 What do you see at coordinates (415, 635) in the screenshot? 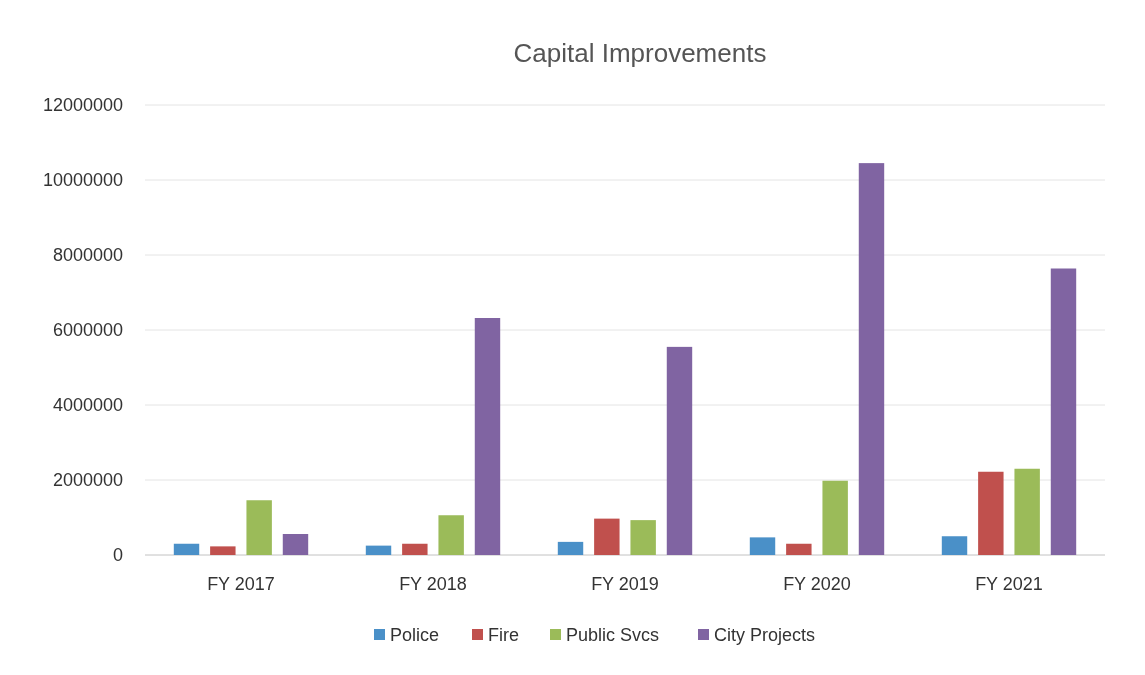
I see `legend-label: Police` at bounding box center [415, 635].